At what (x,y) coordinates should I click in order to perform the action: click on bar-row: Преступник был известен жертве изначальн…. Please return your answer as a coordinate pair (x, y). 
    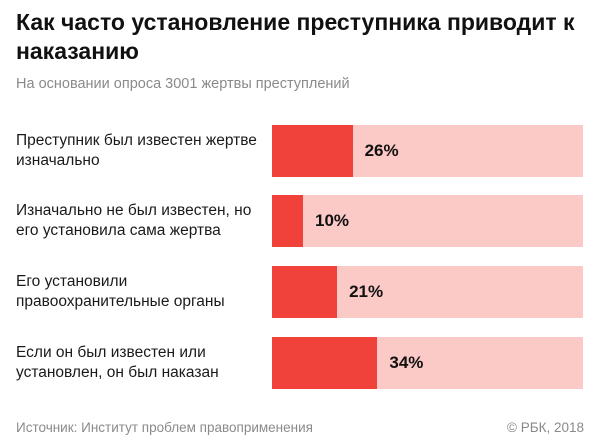
    Looking at the image, I should click on (300, 151).